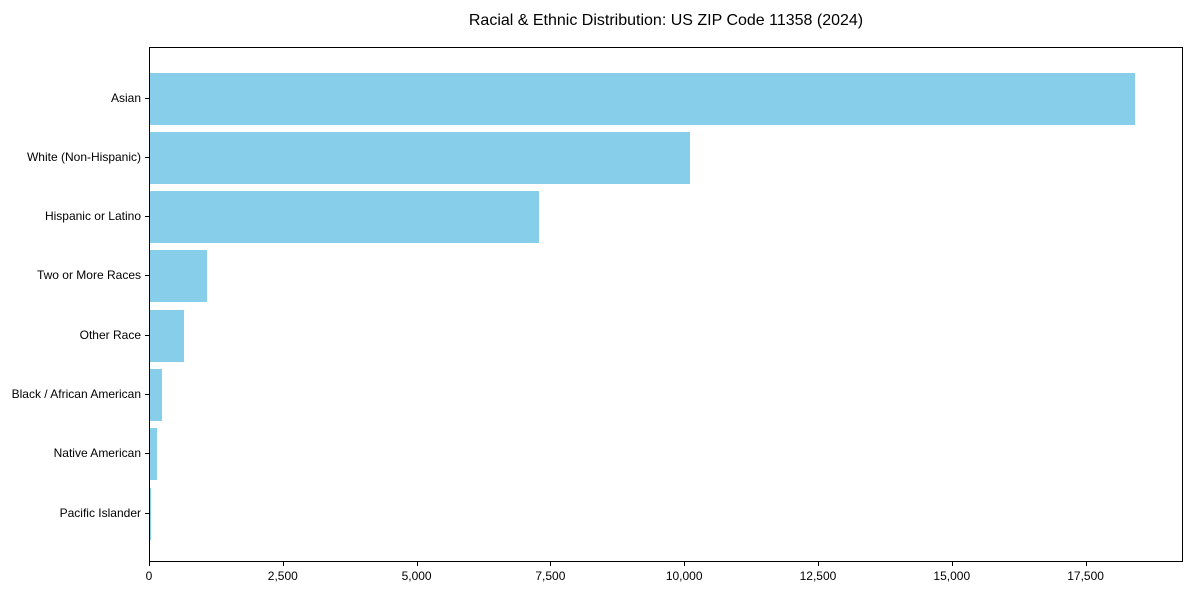 Image resolution: width=1200 pixels, height=600 pixels. What do you see at coordinates (92, 216) in the screenshot?
I see `y-tick-label: Hispanic or Latino` at bounding box center [92, 216].